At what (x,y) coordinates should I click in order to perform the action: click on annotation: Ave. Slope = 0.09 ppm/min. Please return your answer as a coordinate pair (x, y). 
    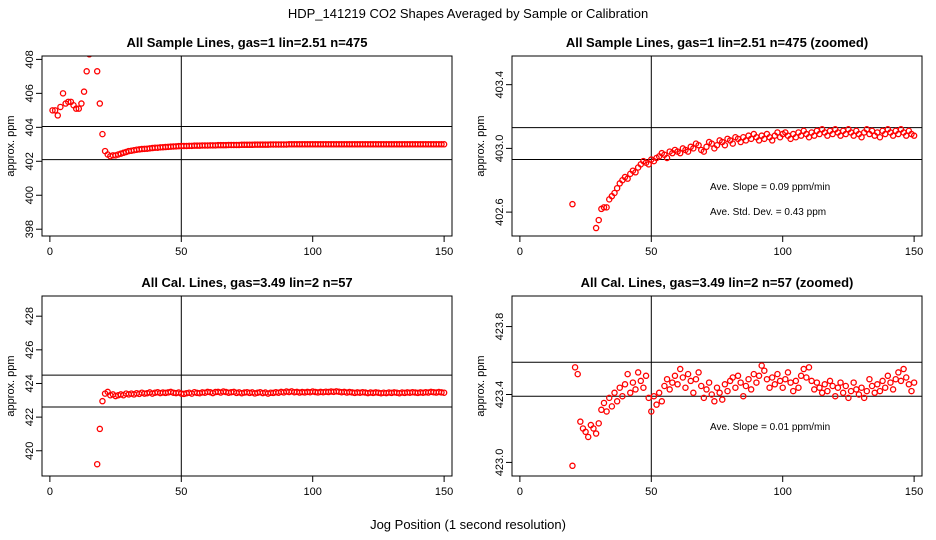
    Looking at the image, I should click on (770, 187).